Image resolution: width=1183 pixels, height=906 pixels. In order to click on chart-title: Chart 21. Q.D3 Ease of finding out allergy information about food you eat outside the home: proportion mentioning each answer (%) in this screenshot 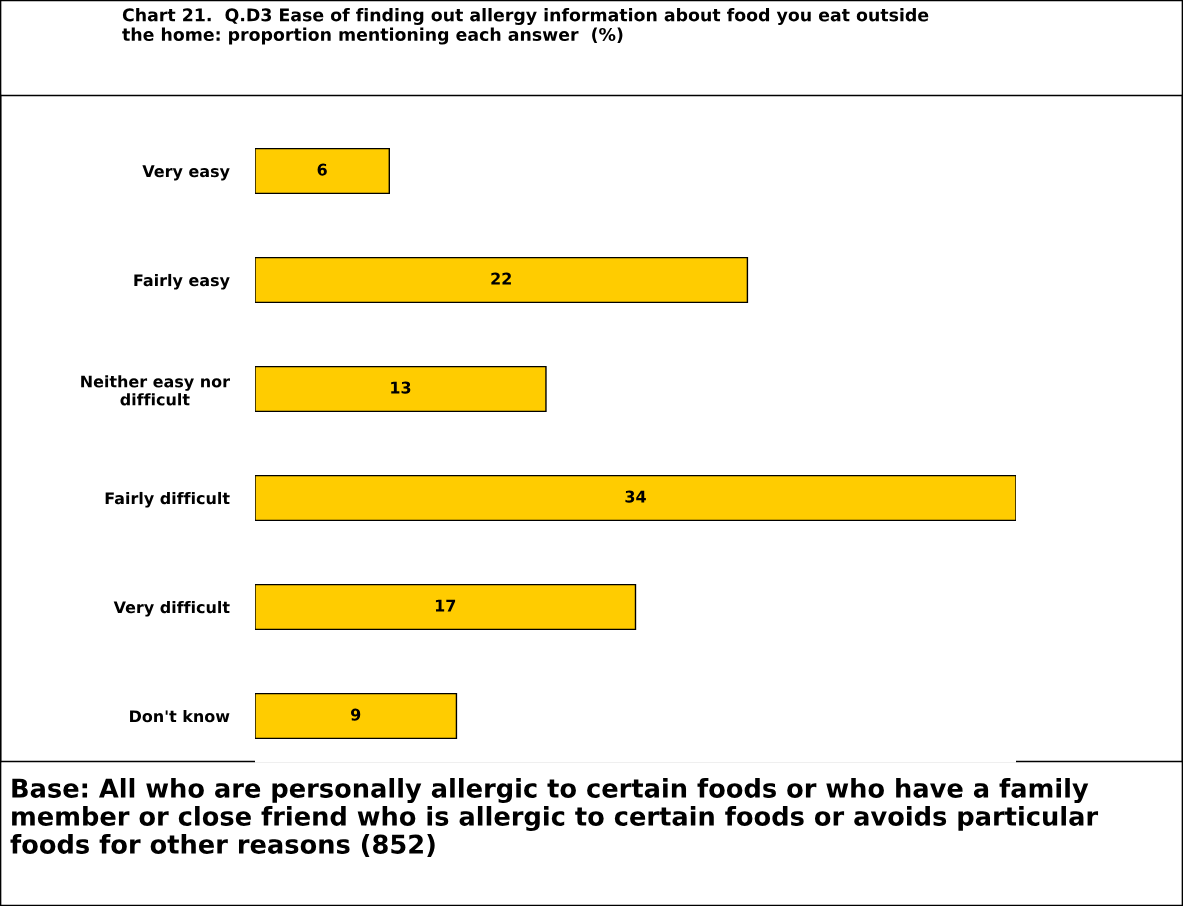, I will do `click(525, 26)`.